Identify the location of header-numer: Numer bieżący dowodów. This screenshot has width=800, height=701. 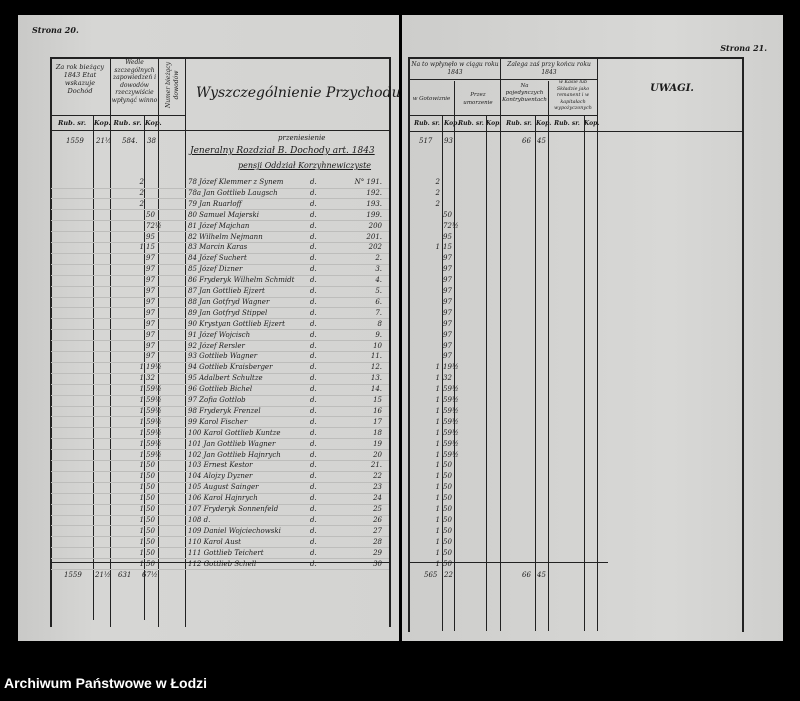
(172, 85).